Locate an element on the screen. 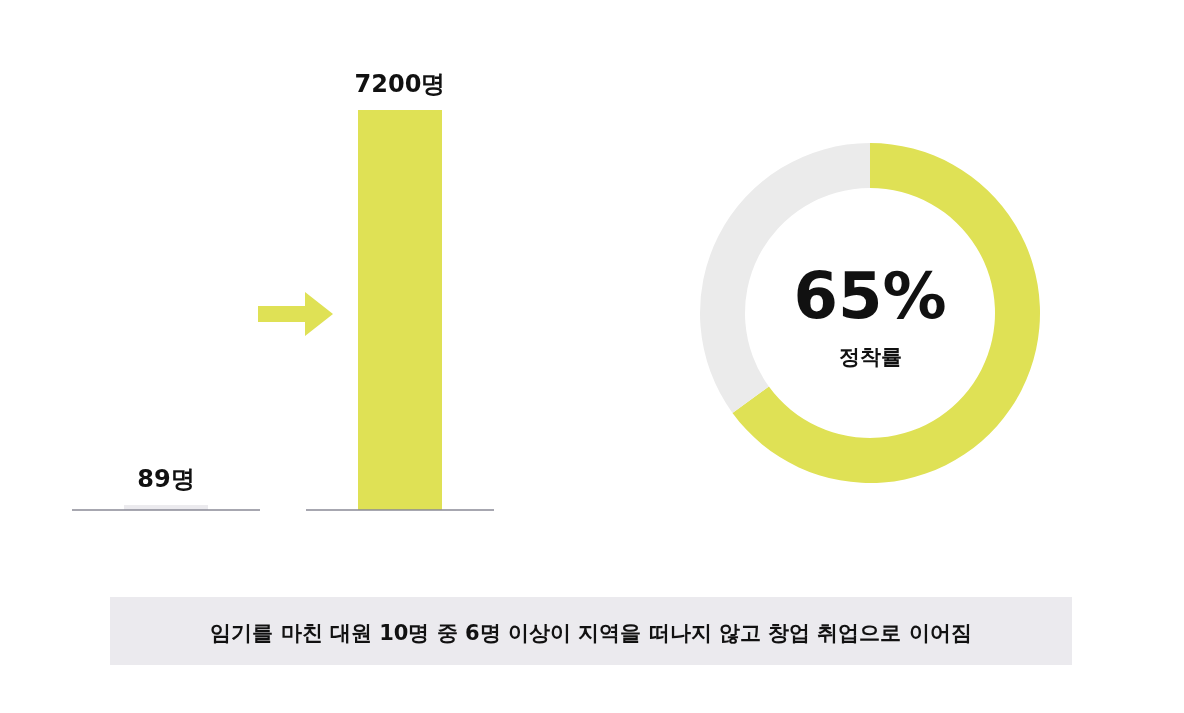 The image size is (1184, 713). data-label: 89명 is located at coordinates (166, 479).